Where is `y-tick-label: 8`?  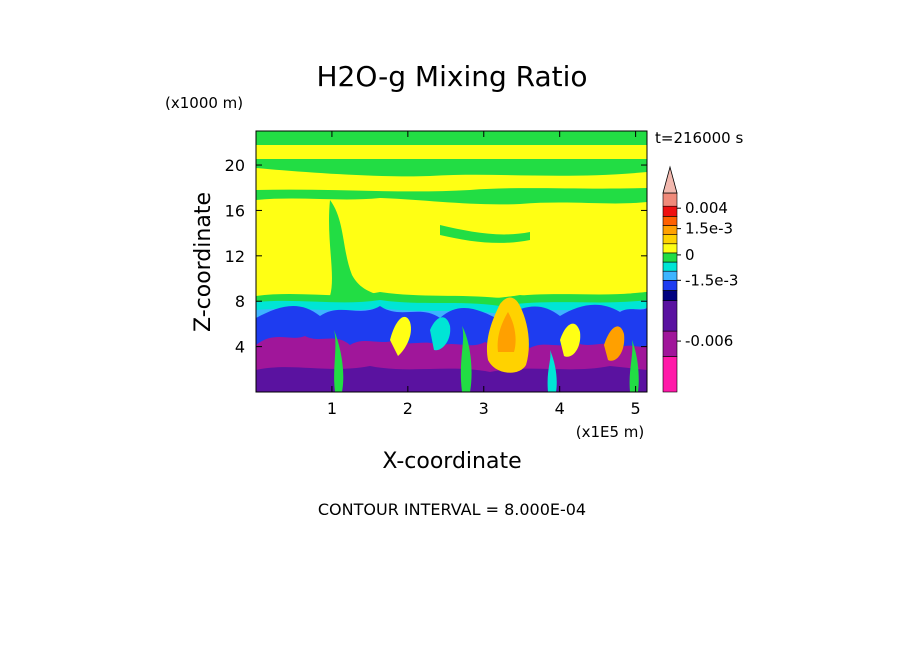 y-tick-label: 8 is located at coordinates (240, 301).